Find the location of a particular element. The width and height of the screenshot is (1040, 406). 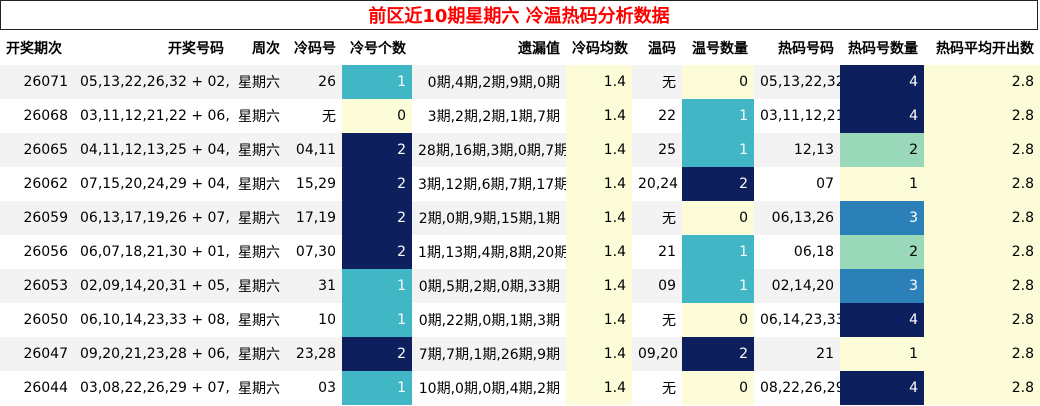

warm-codes-cell: 09,20 is located at coordinates (657, 354).